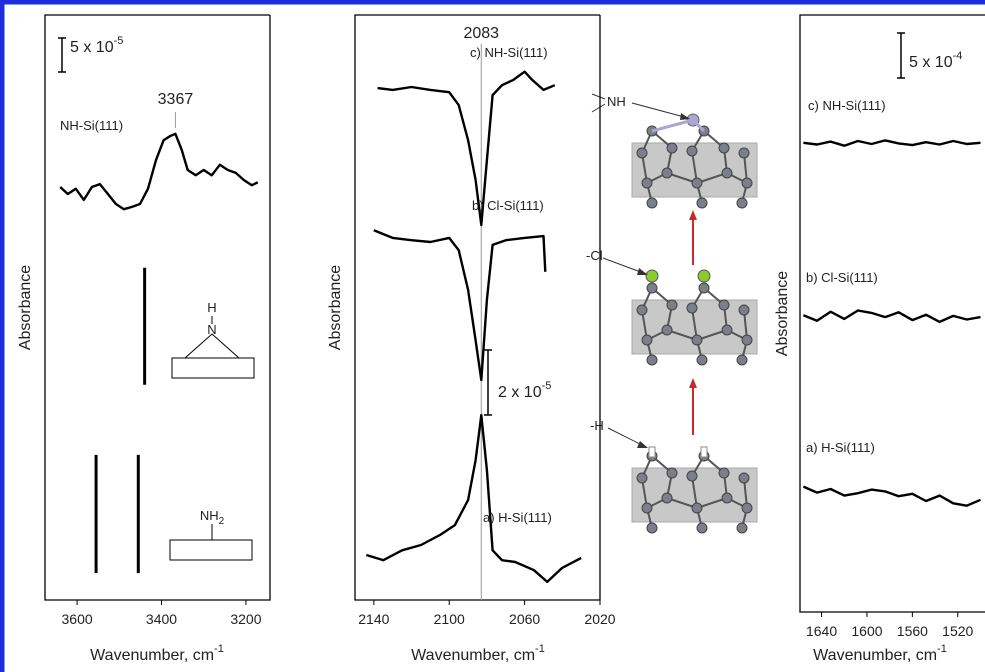 The height and width of the screenshot is (672, 985). I want to click on scheme-label: -Cl, so click(594, 255).